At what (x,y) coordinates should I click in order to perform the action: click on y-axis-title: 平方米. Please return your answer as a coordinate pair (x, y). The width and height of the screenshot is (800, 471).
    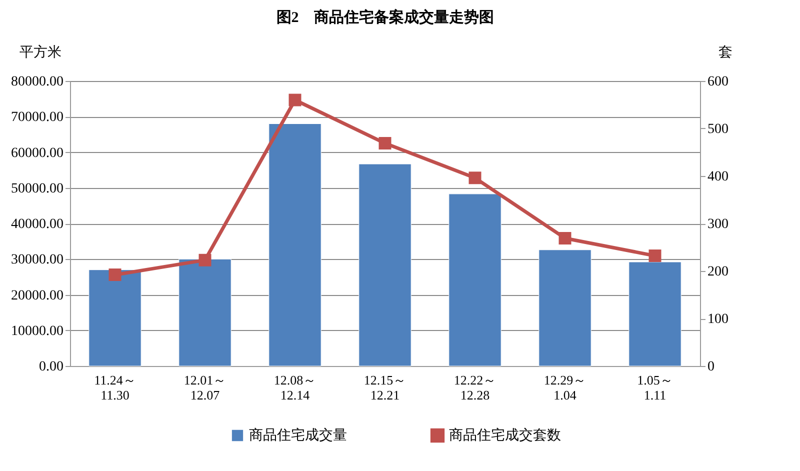
    Looking at the image, I should click on (41, 52).